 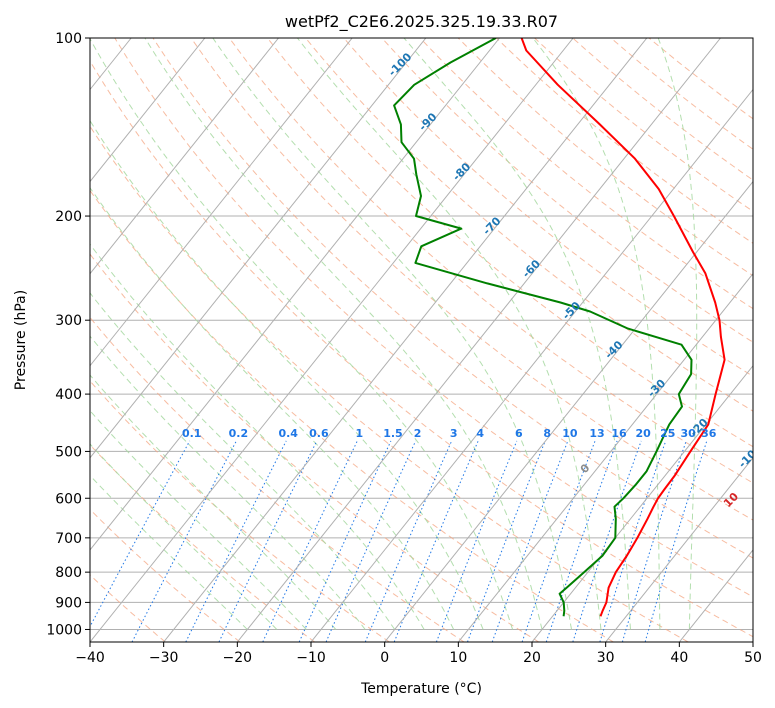 I want to click on x-tick-label: −10, so click(x=311, y=658).